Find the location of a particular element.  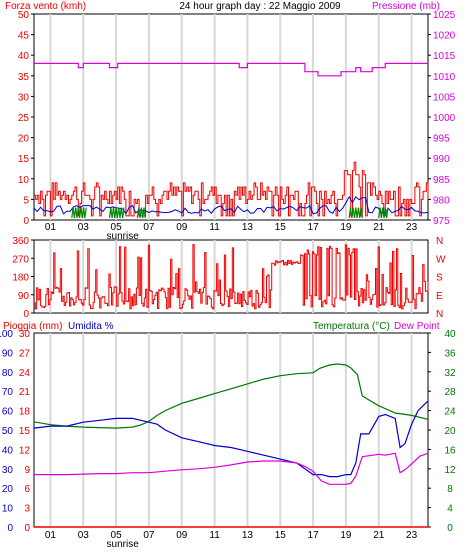

humidity-tick-label: 60 is located at coordinates (8, 412).